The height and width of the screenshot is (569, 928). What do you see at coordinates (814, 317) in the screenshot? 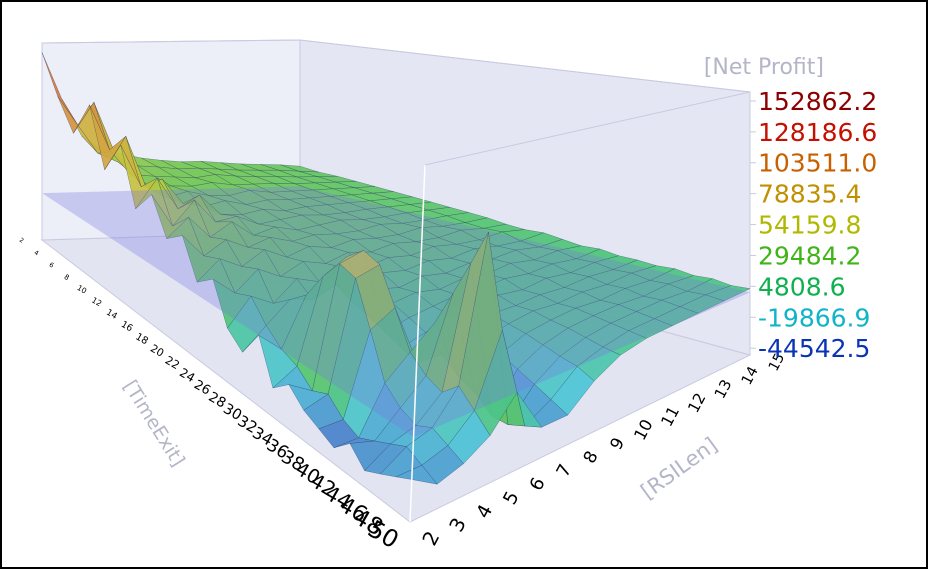
I see `z-tick-label: -19866.9` at bounding box center [814, 317].